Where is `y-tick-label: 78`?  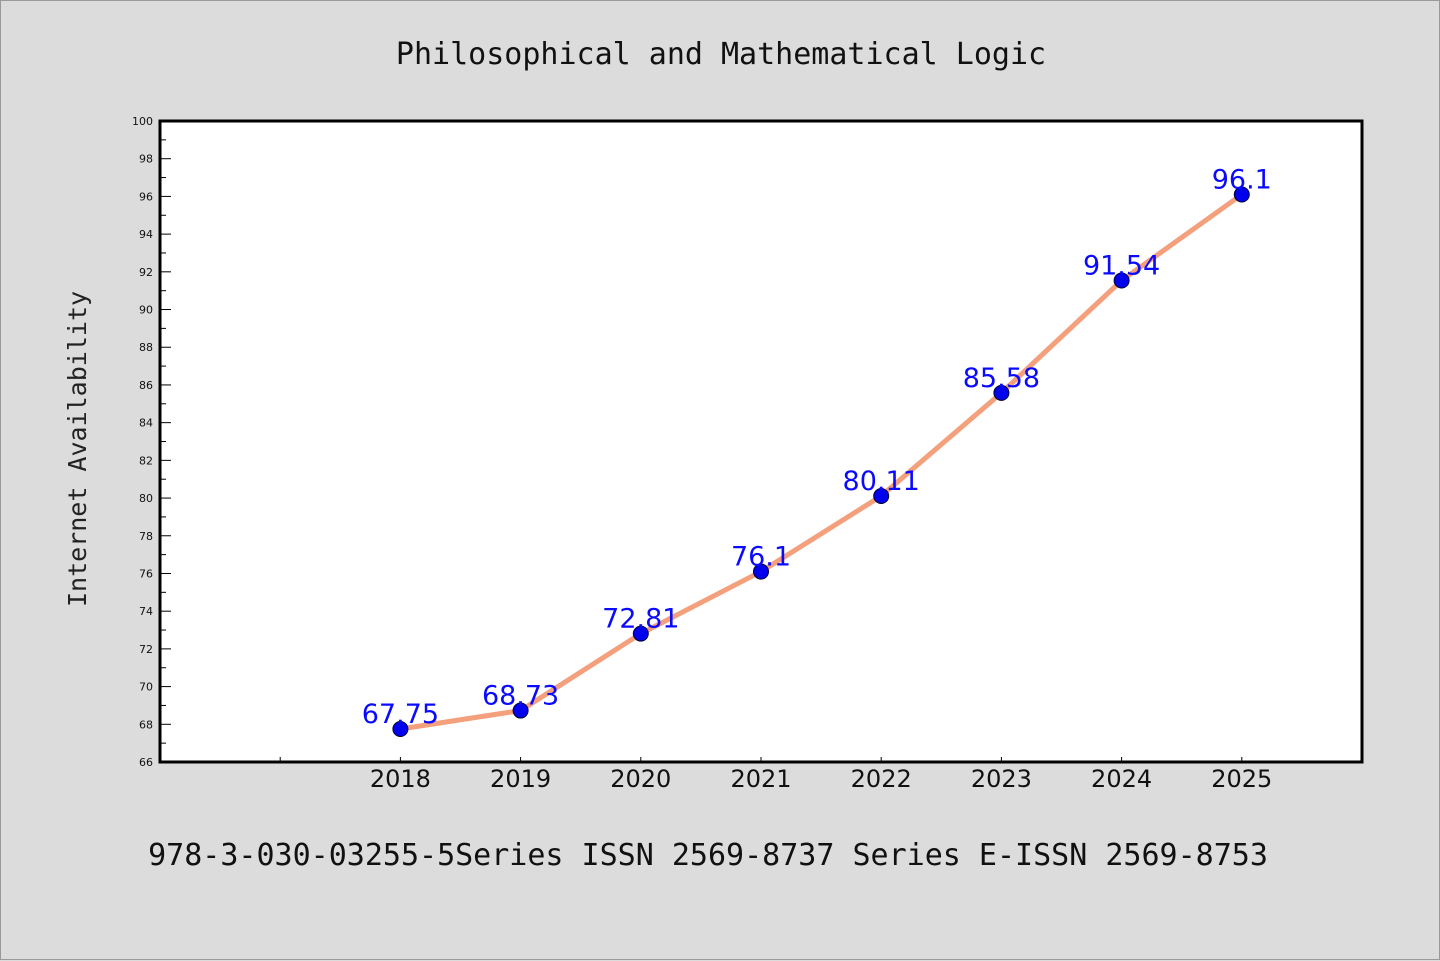
y-tick-label: 78 is located at coordinates (146, 536).